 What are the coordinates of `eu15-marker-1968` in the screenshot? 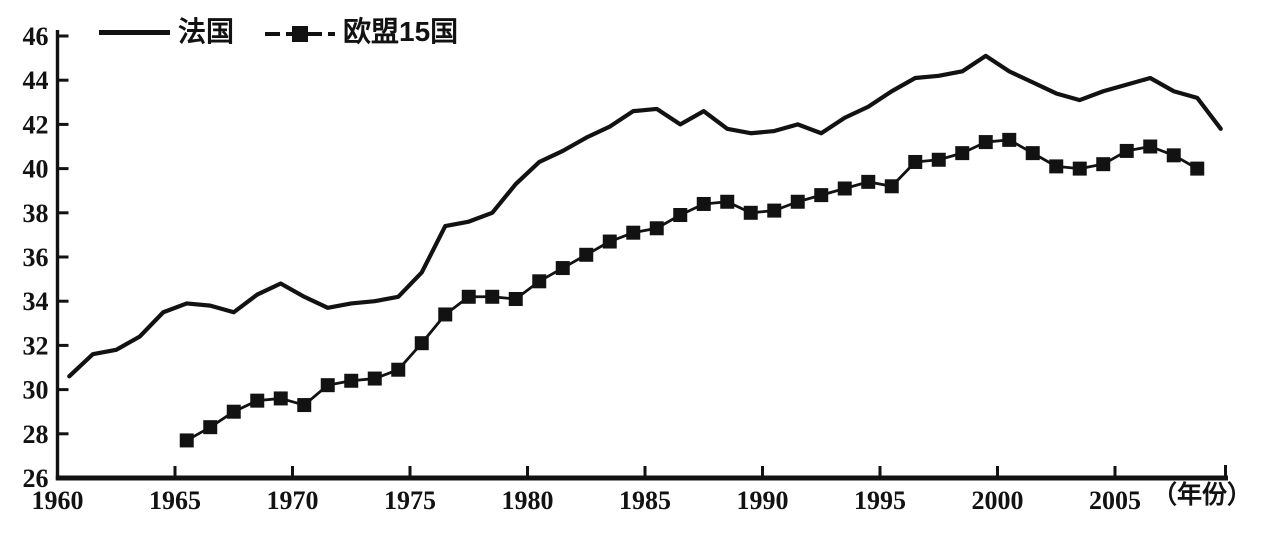 It's located at (257, 400).